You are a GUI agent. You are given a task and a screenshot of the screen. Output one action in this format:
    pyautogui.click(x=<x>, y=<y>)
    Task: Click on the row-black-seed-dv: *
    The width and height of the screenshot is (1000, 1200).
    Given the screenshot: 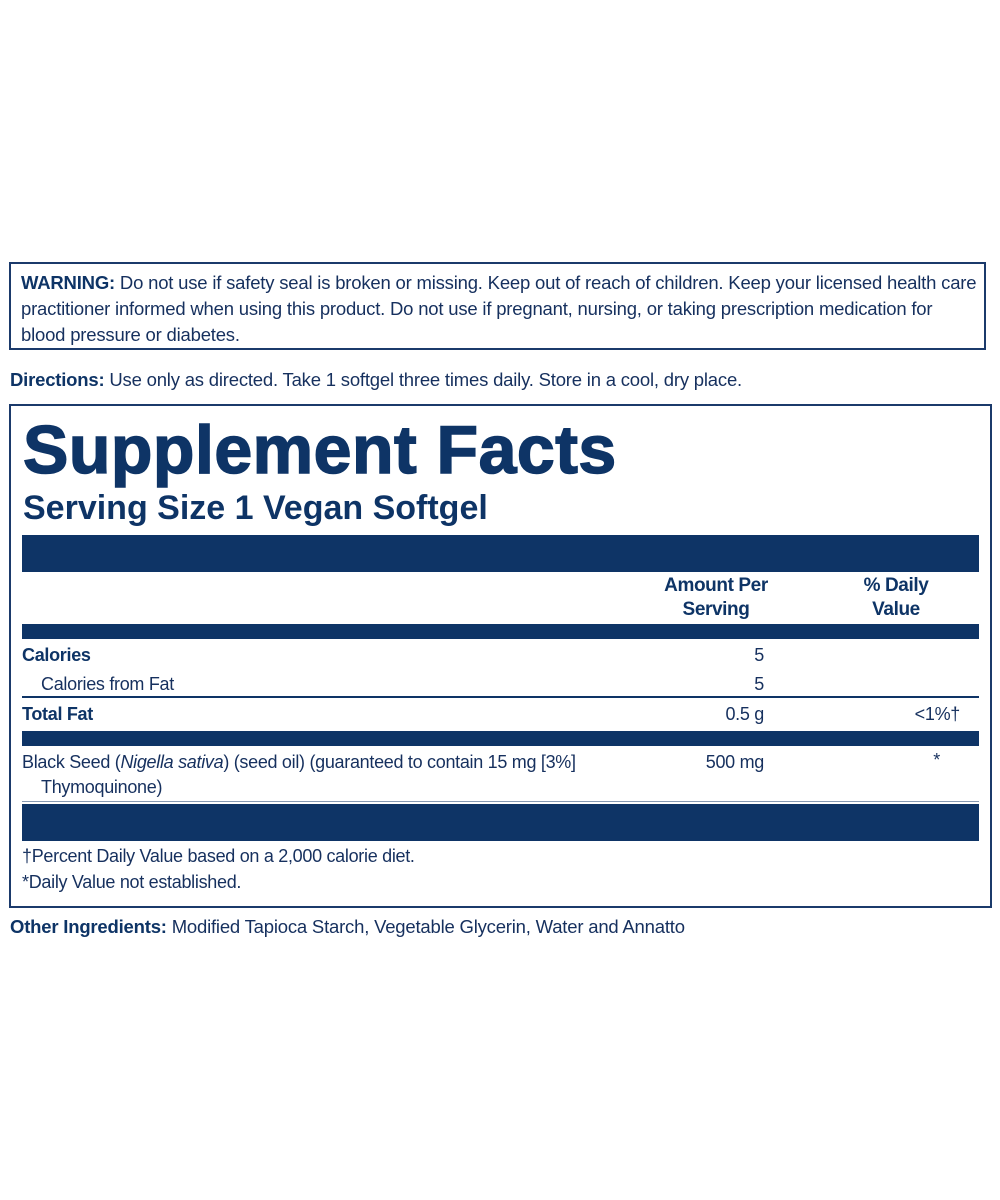 What is the action you would take?
    pyautogui.click(x=936, y=760)
    